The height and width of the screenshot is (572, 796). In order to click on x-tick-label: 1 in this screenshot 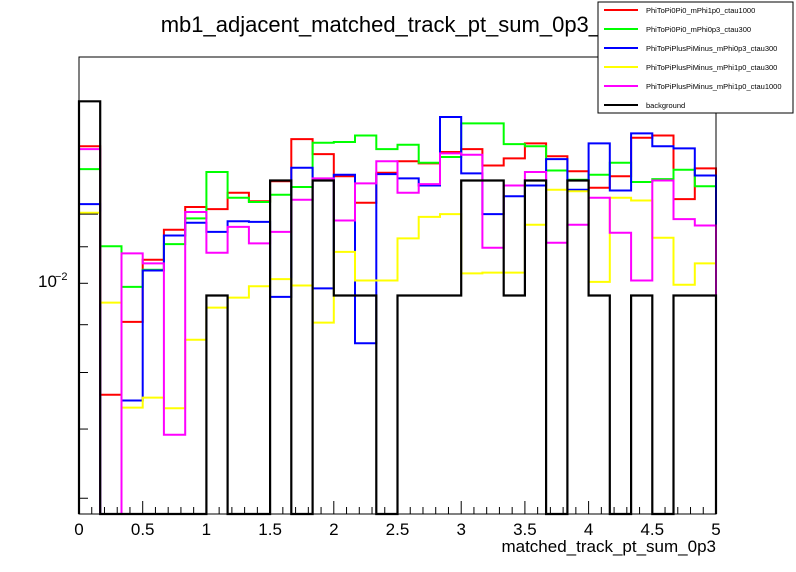, I will do `click(206, 529)`.